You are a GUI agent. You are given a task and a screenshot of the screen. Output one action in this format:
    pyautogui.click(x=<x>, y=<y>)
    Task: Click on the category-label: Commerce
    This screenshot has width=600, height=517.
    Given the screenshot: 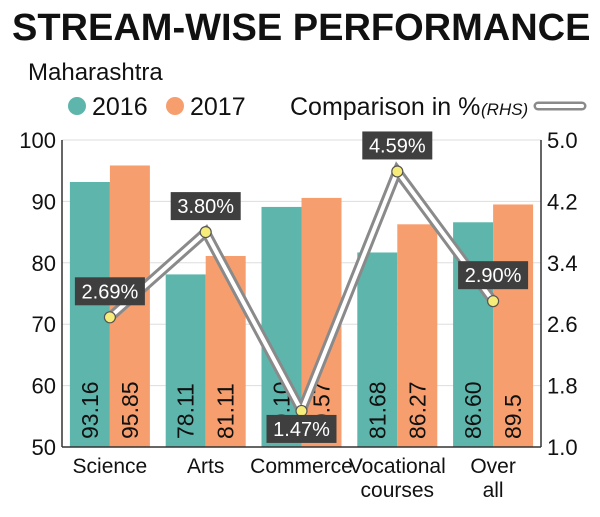 What is the action you would take?
    pyautogui.click(x=301, y=466)
    